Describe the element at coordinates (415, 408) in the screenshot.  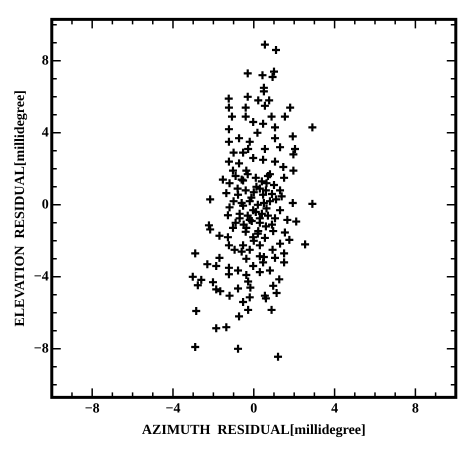
I see `x-tick-label: 8` at that location.